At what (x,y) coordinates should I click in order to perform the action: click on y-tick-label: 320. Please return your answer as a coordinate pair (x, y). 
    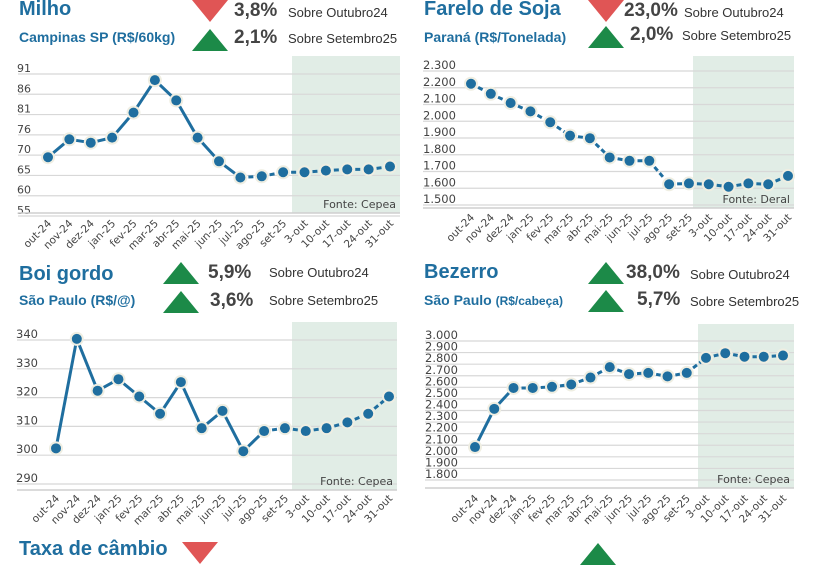
    Looking at the image, I should click on (27, 392).